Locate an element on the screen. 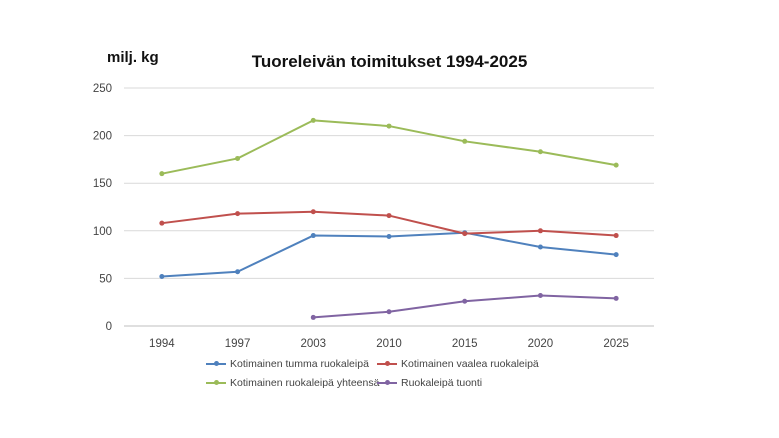 Image resolution: width=779 pixels, height=438 pixels. legend-item: Ruokaleipä tuonti is located at coordinates (429, 383).